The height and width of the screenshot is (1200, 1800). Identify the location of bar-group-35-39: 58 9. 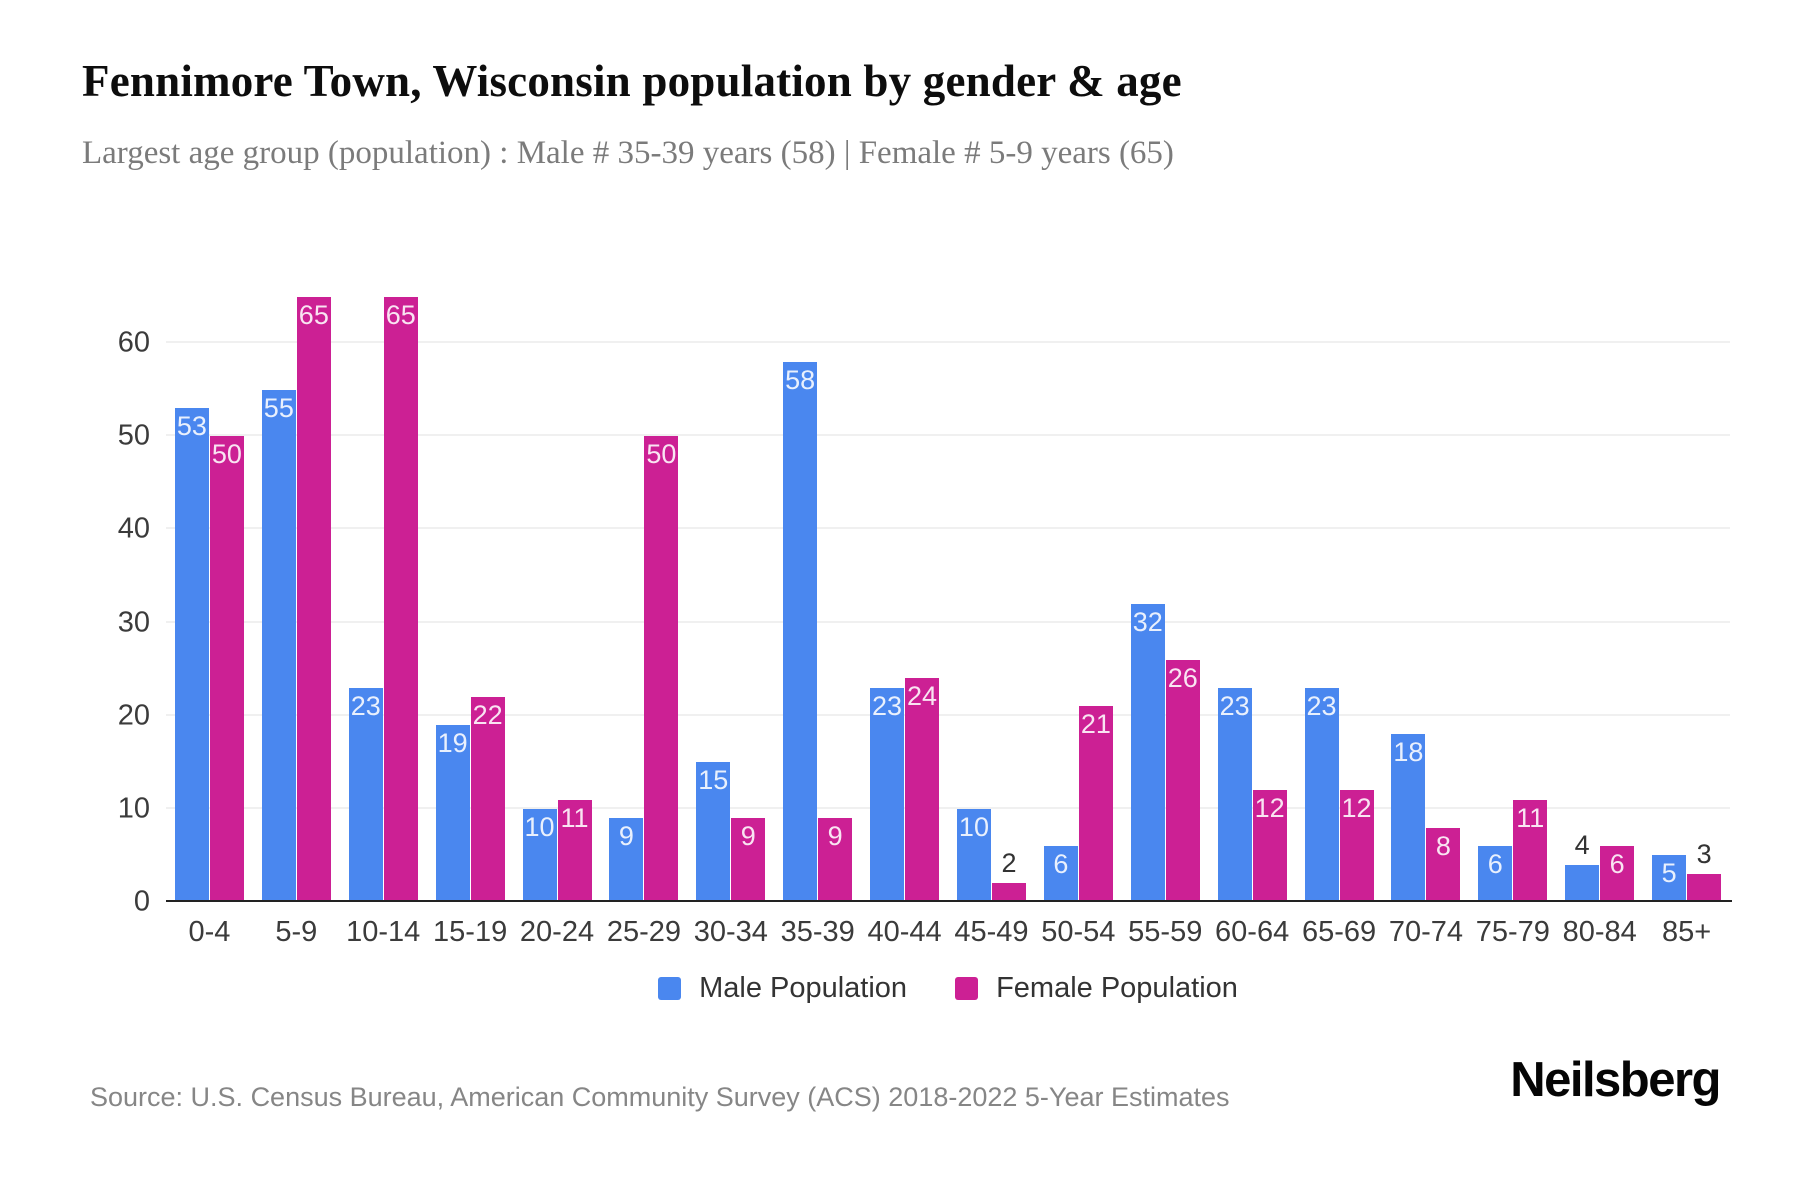
(817, 576).